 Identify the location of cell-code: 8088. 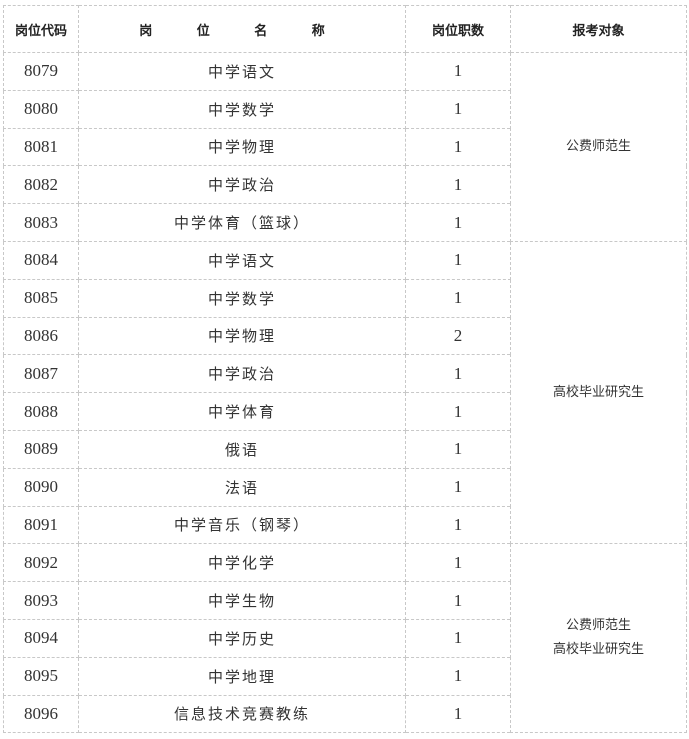
(41, 411).